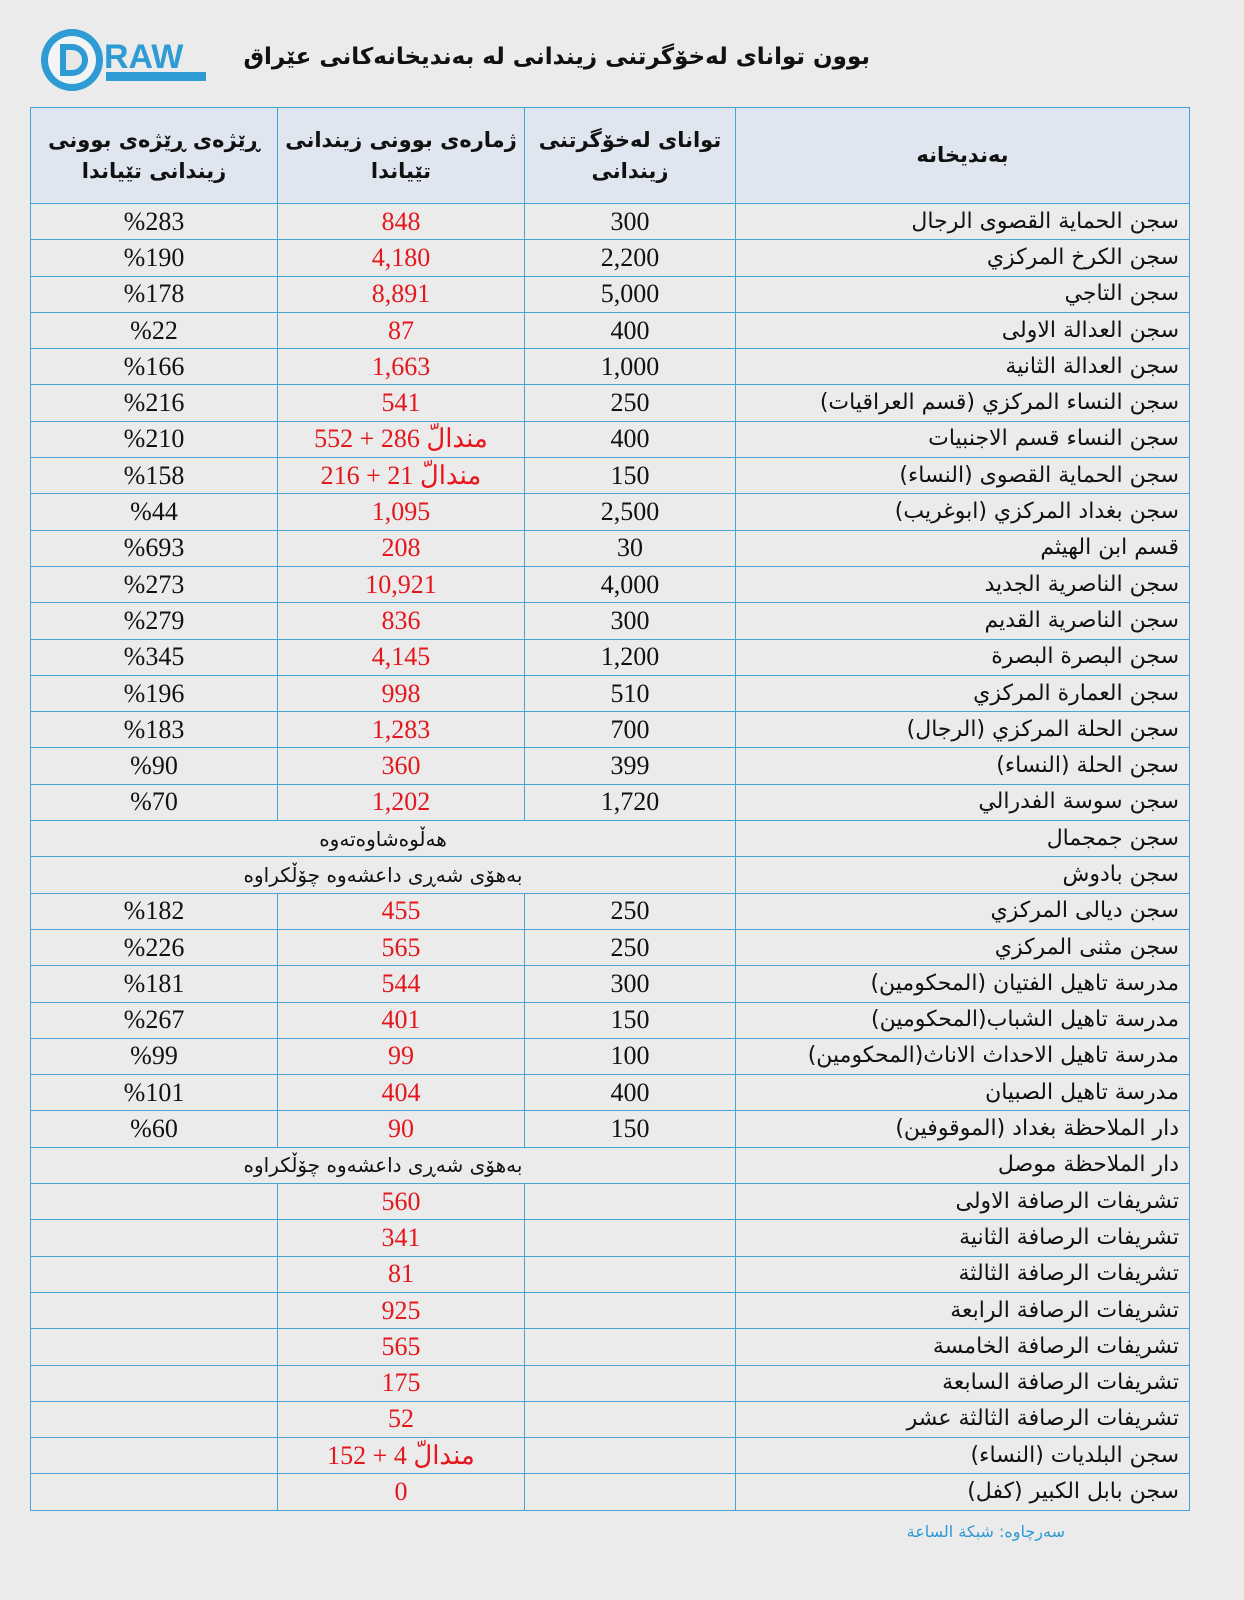  Describe the element at coordinates (962, 439) in the screenshot. I see `prison-name-cell: سجن النساء قسم الاجنبيات` at that location.